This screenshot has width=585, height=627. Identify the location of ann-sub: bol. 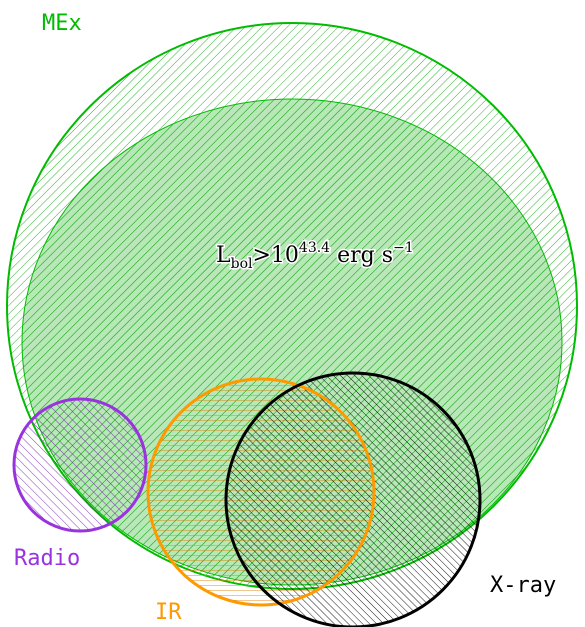
(242, 264).